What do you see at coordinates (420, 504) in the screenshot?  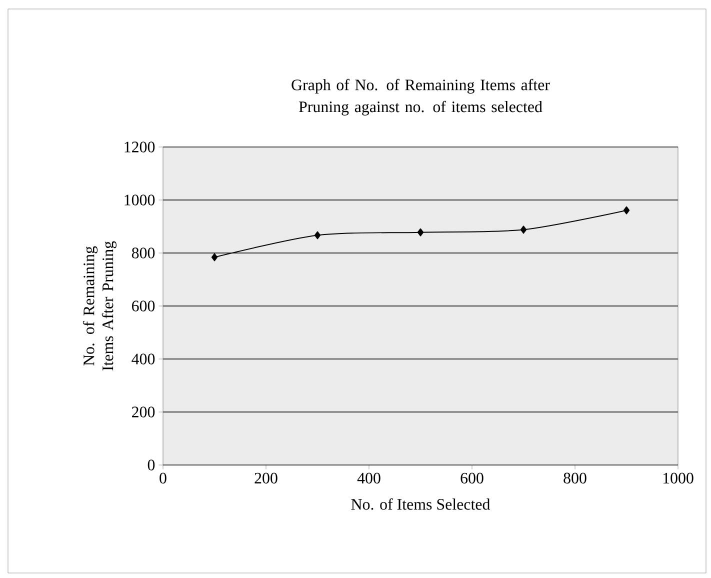 I see `x-axis-title: No. of Items Selected` at bounding box center [420, 504].